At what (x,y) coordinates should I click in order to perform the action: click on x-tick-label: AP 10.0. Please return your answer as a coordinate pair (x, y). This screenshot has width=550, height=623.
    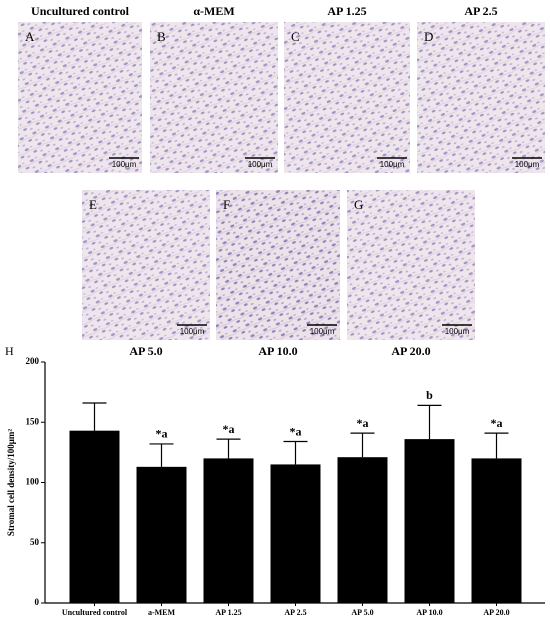
    Looking at the image, I should click on (429, 612).